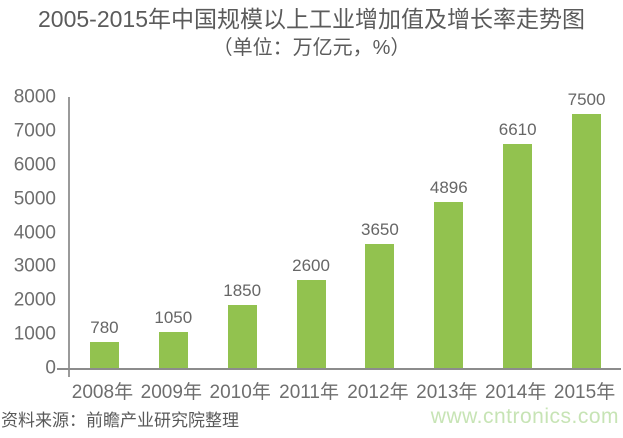 The height and width of the screenshot is (438, 623). Describe the element at coordinates (516, 392) in the screenshot. I see `x-tick-label: 2014年` at that location.